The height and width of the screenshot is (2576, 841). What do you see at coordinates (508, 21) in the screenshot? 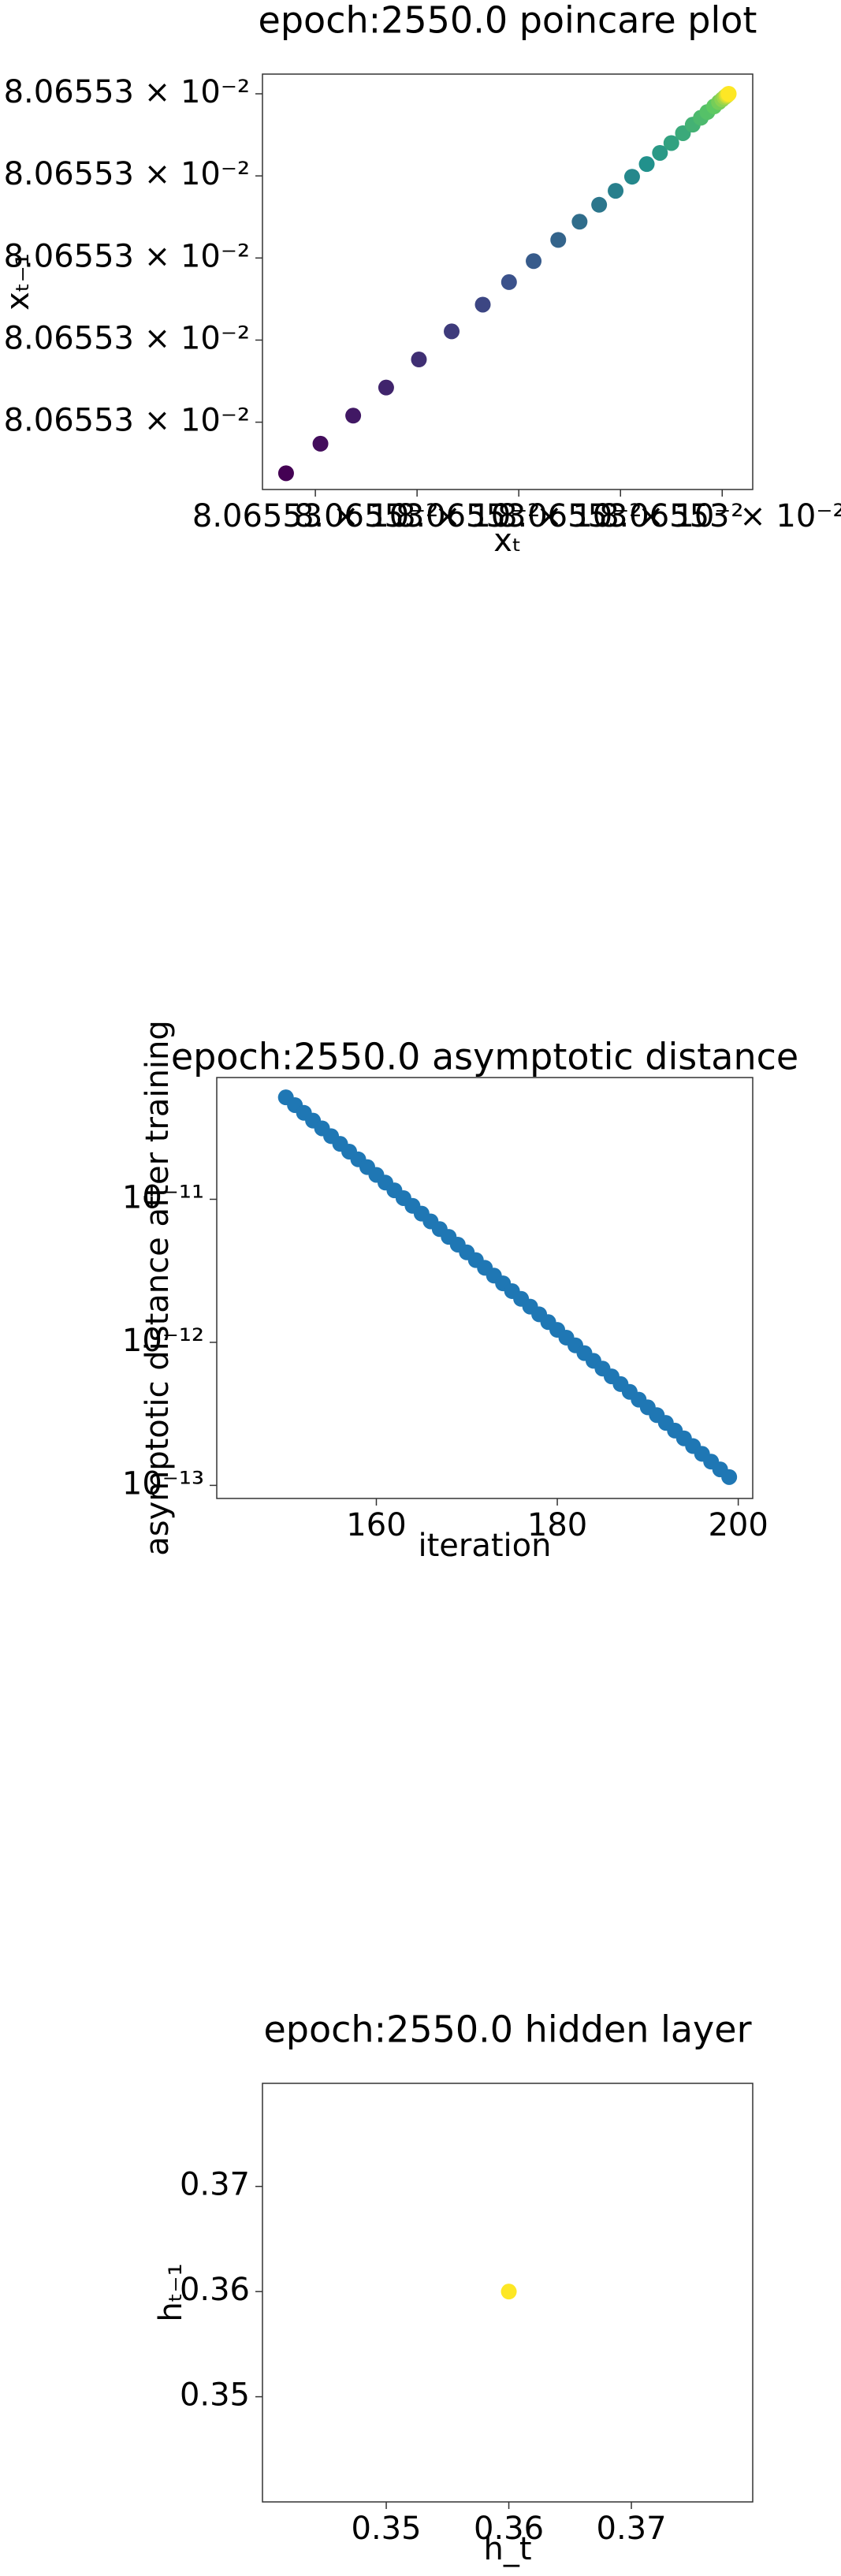
I see `chart-title: epoch:2550.0 poincare plot` at bounding box center [508, 21].